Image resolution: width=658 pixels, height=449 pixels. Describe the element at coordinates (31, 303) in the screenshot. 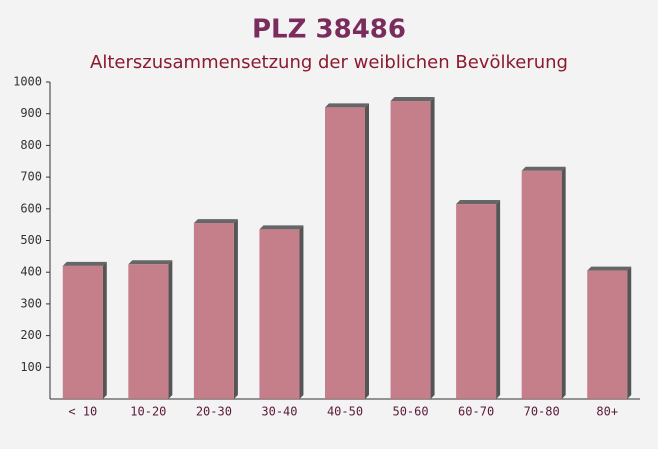

I see `y-tick-label: 300` at that location.